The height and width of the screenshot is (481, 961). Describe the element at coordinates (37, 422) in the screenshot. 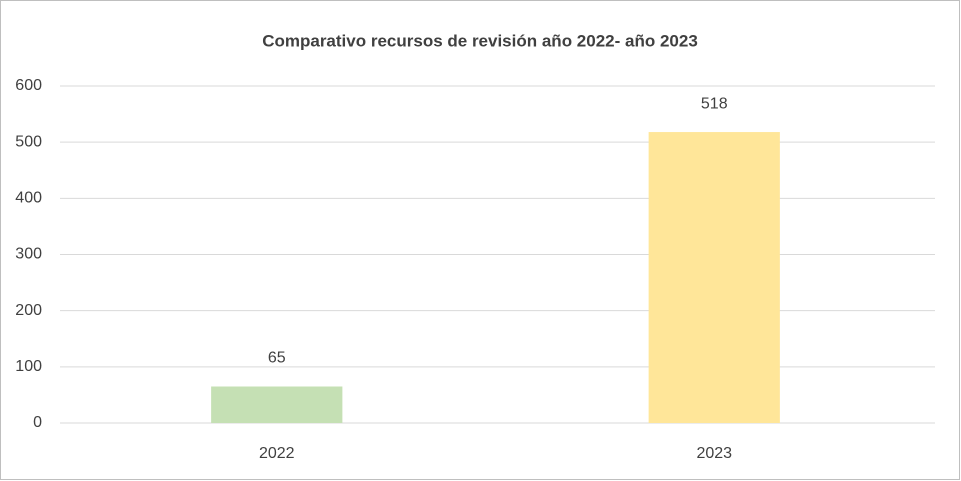

I see `y-tick-label: 0` at that location.